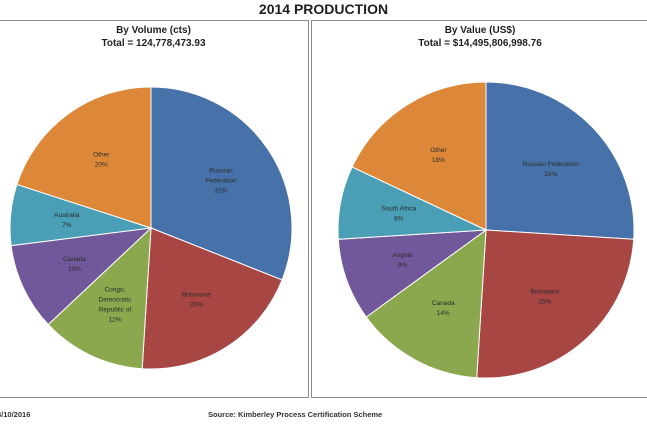  I want to click on volume-slice-russian, so click(221, 183).